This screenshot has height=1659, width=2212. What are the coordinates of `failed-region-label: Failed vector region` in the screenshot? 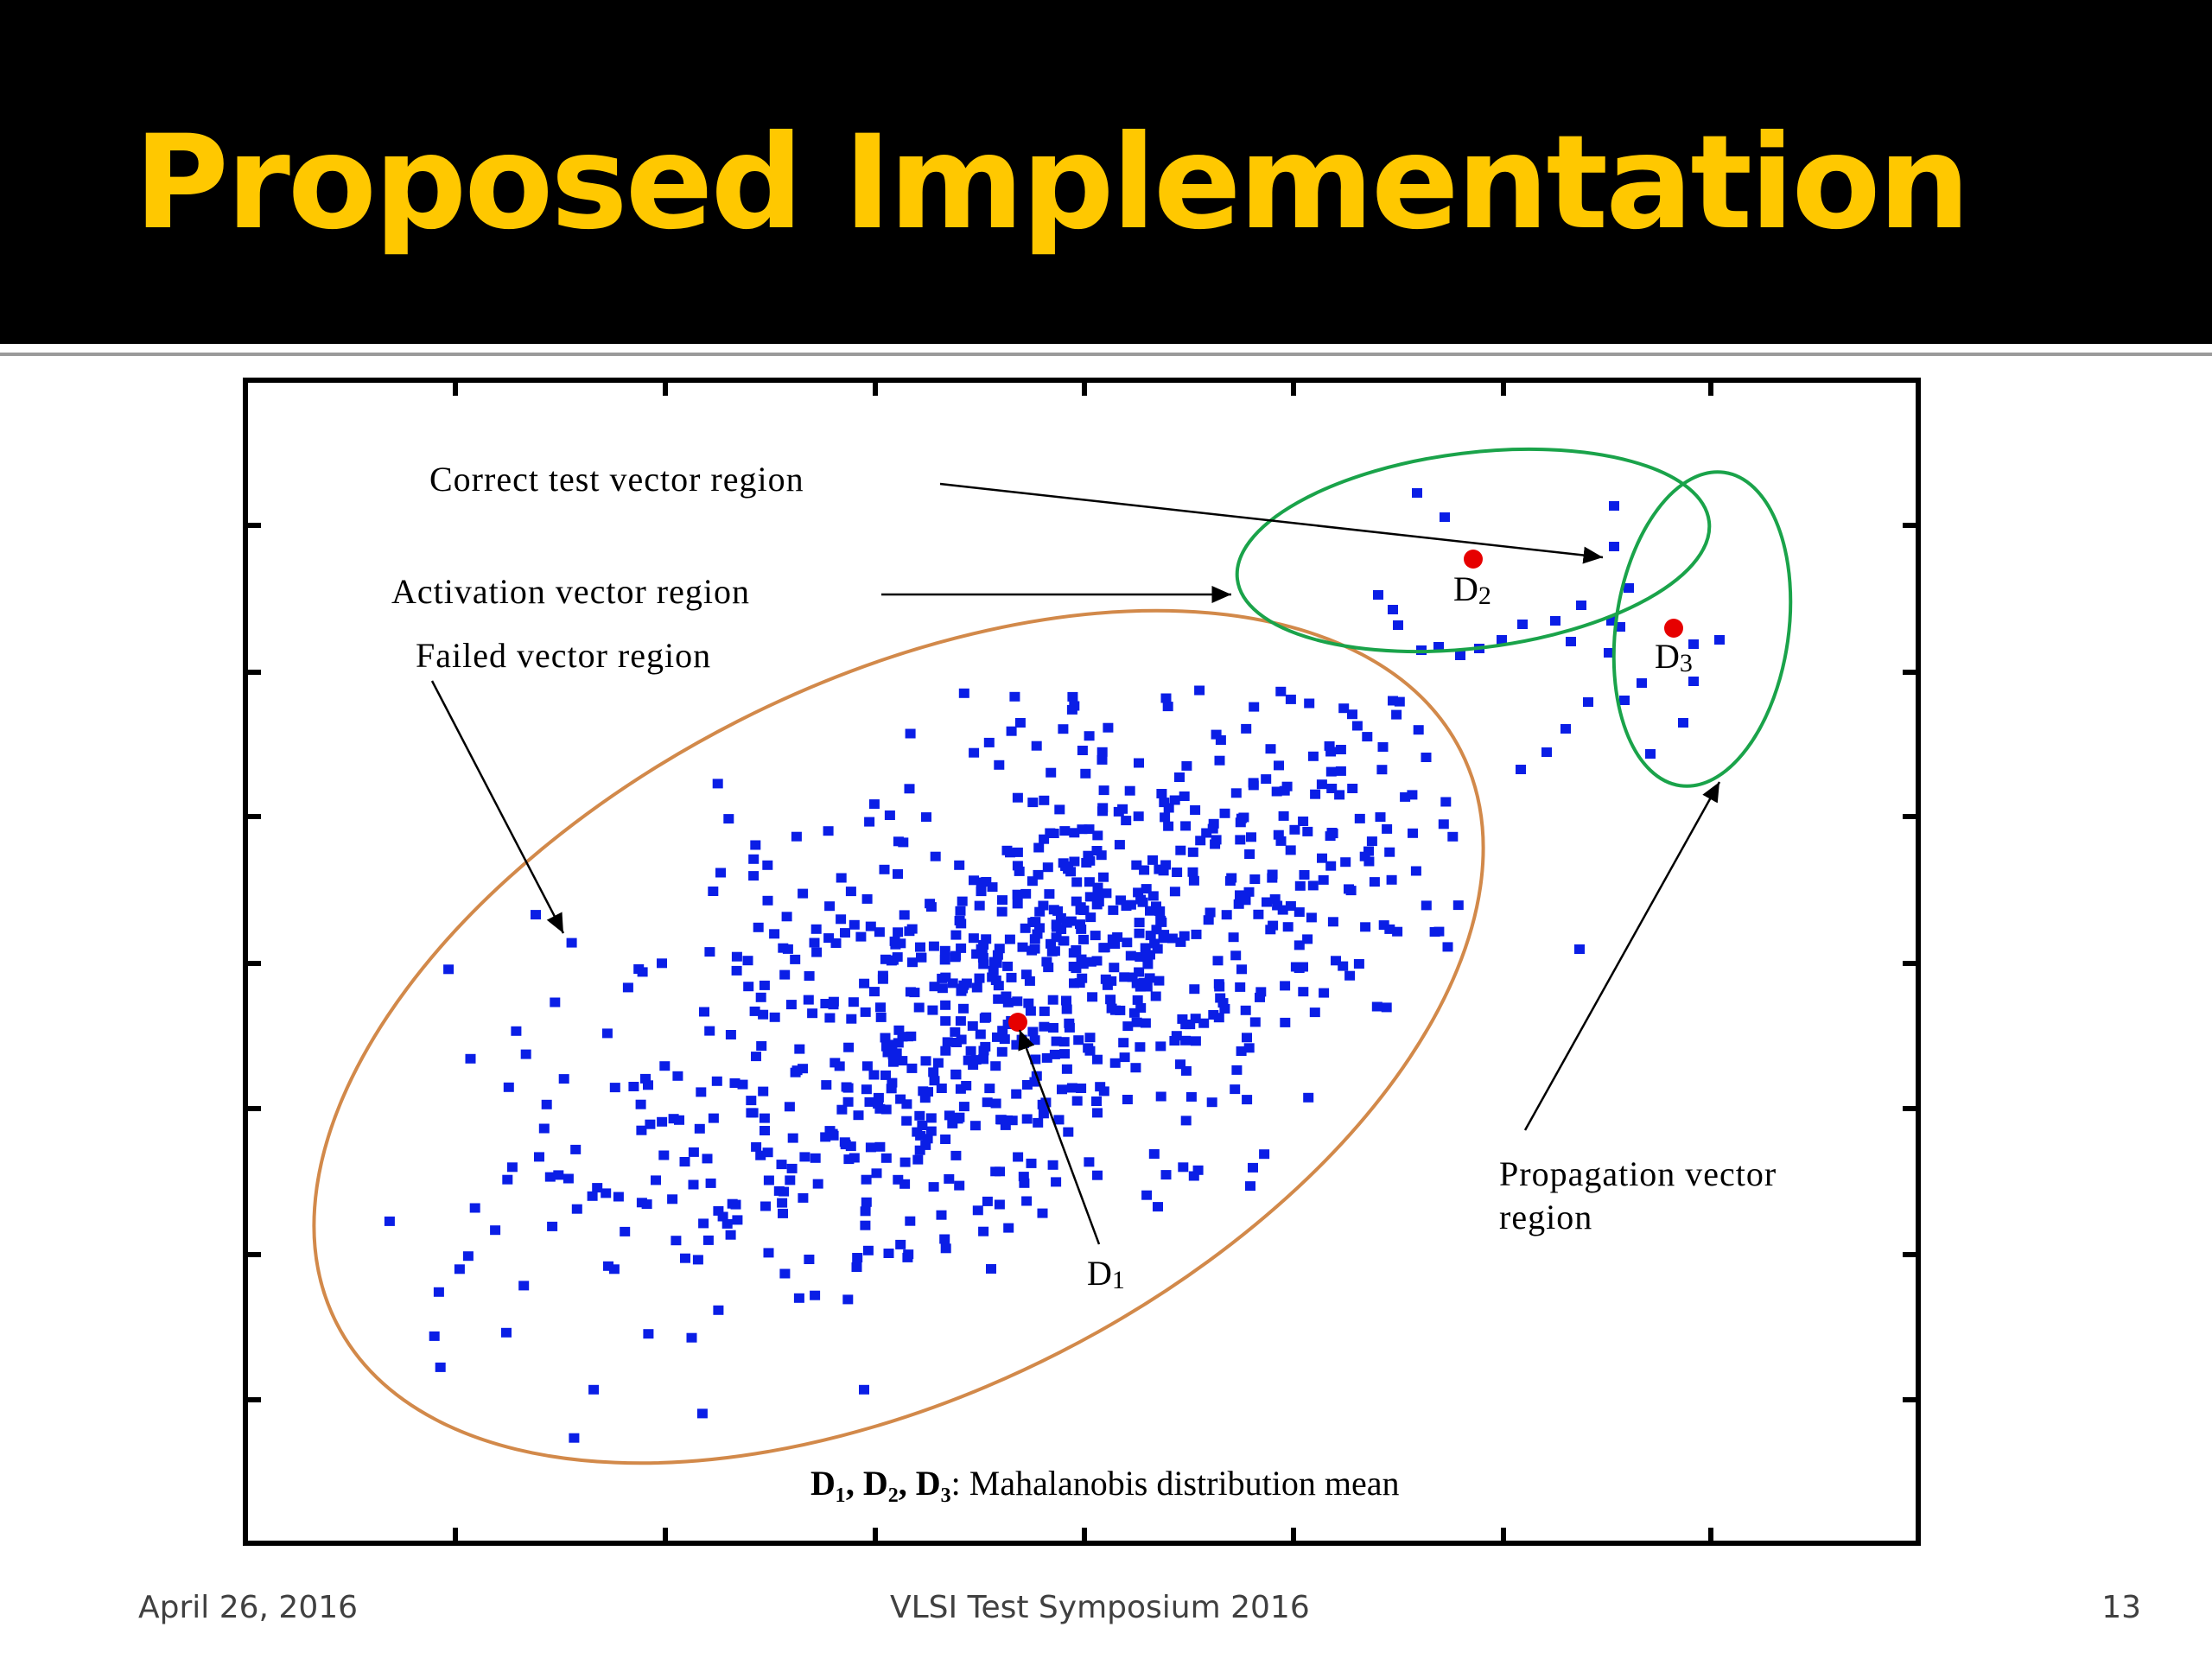 It's located at (563, 655).